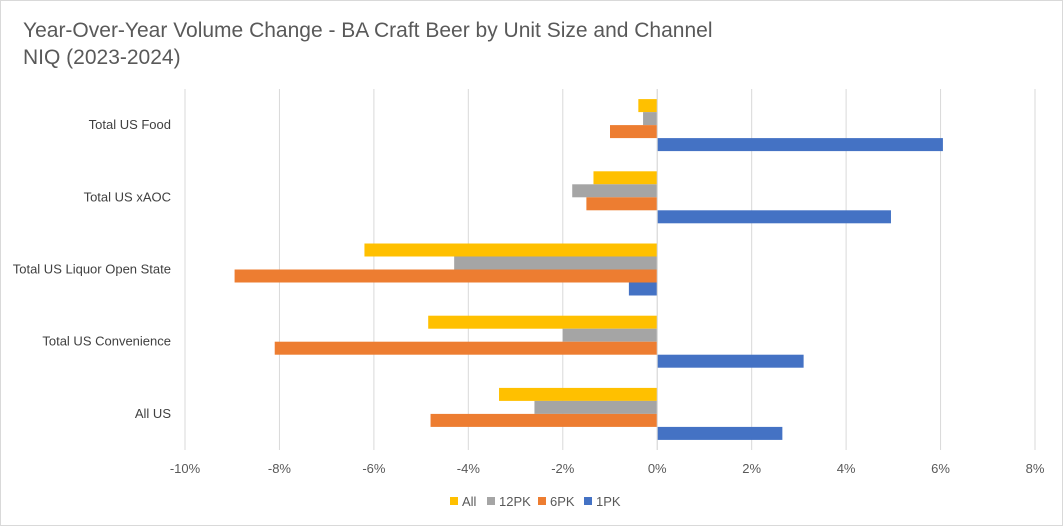 The width and height of the screenshot is (1063, 526). I want to click on legend-swatch-1pk, so click(588, 501).